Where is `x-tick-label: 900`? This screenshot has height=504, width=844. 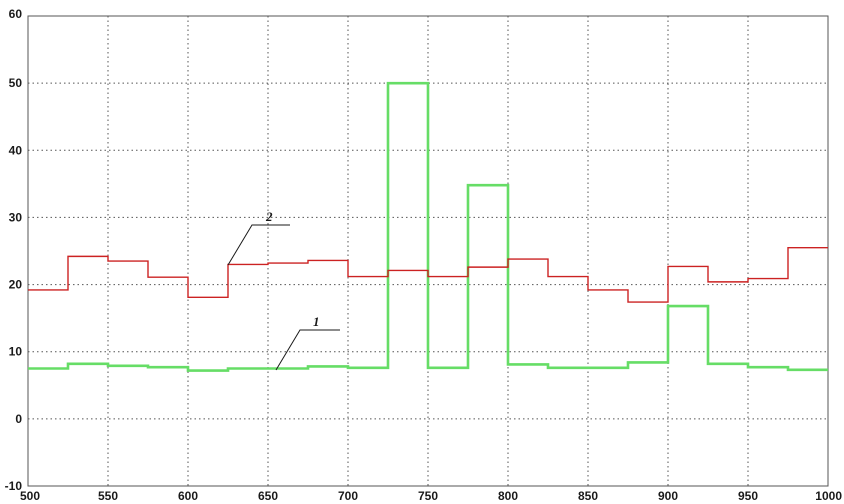
x-tick-label: 900 is located at coordinates (668, 496).